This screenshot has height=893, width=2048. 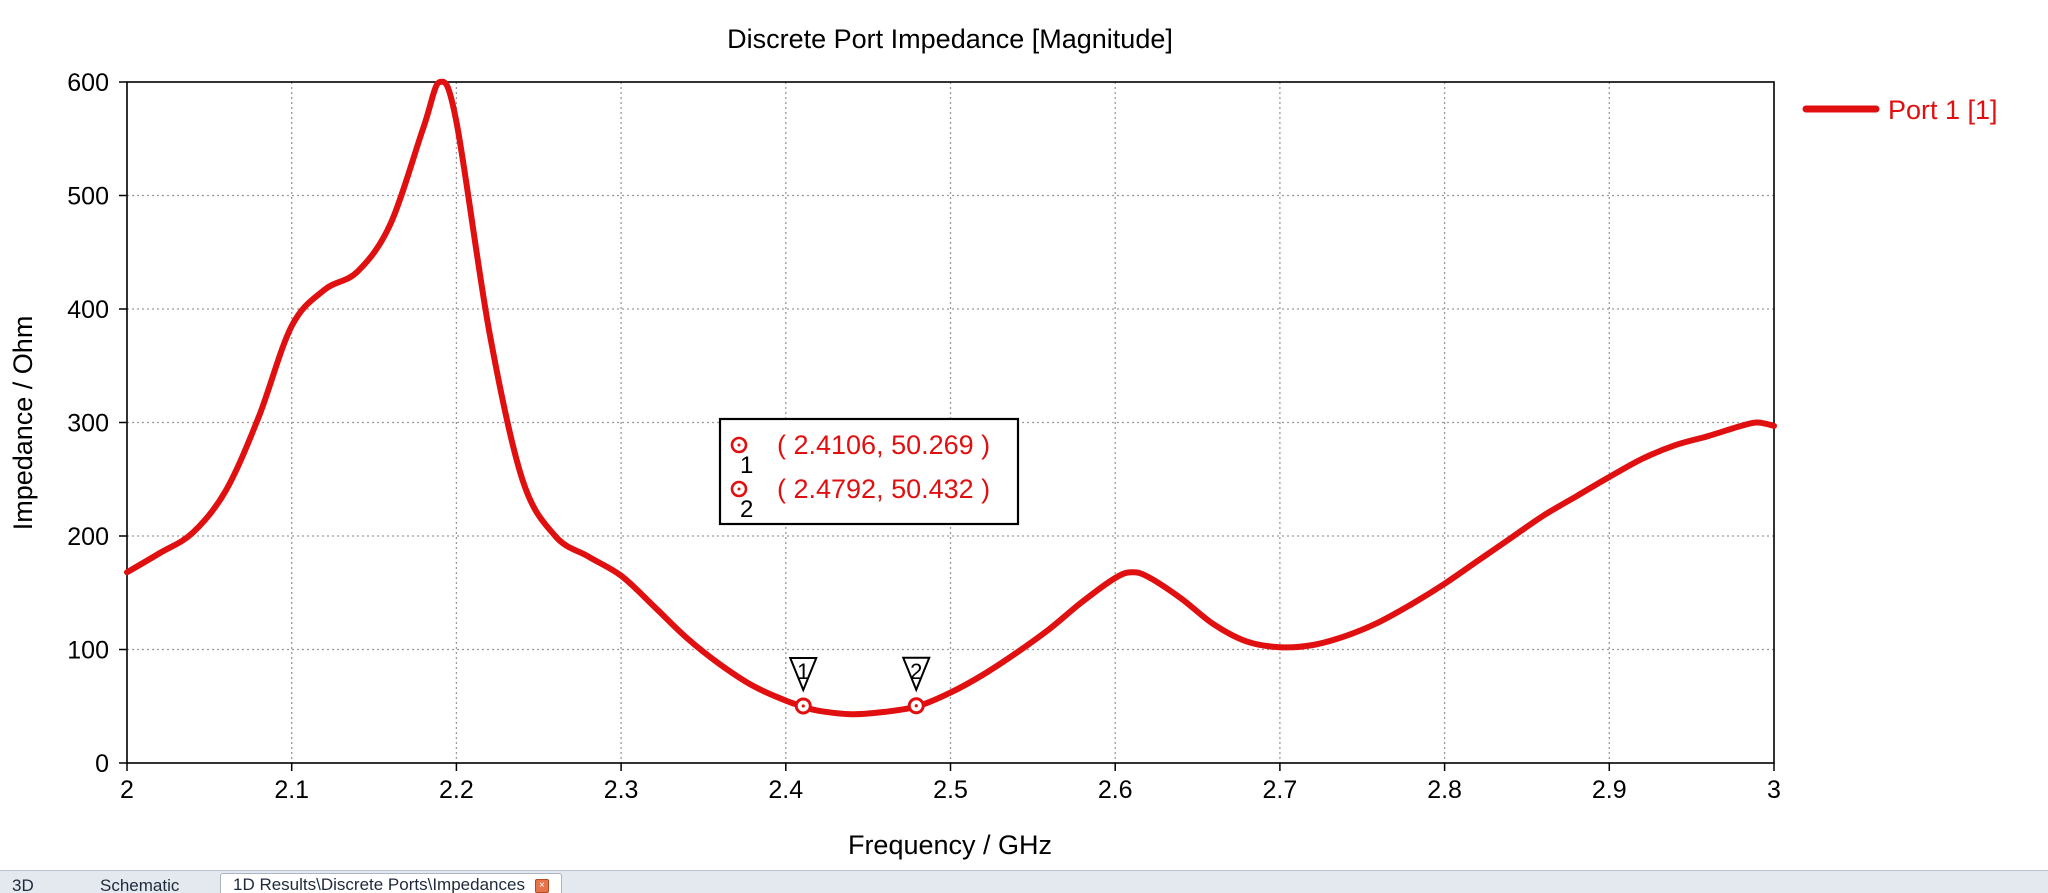 I want to click on y-tick-label: 500, so click(x=88, y=197).